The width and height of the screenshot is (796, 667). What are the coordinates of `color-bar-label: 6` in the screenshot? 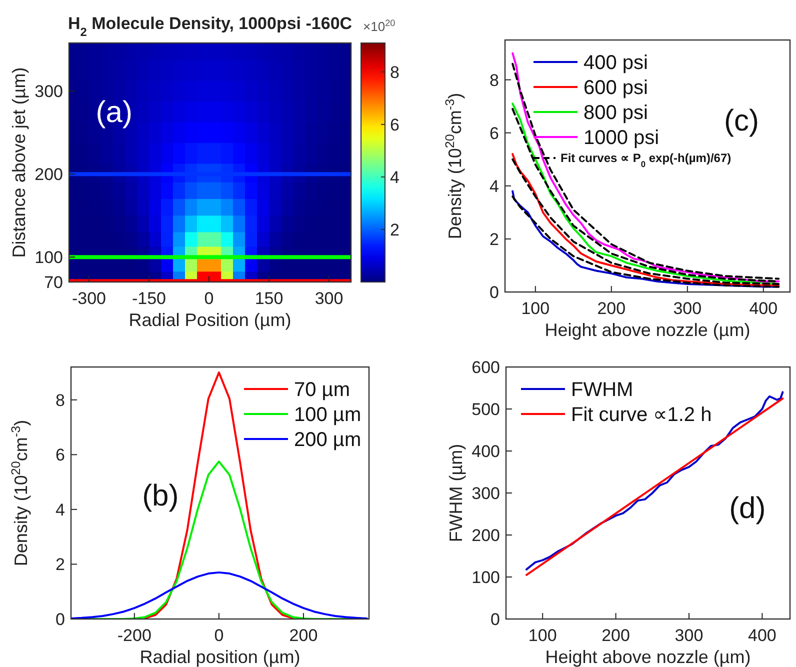 It's located at (395, 124).